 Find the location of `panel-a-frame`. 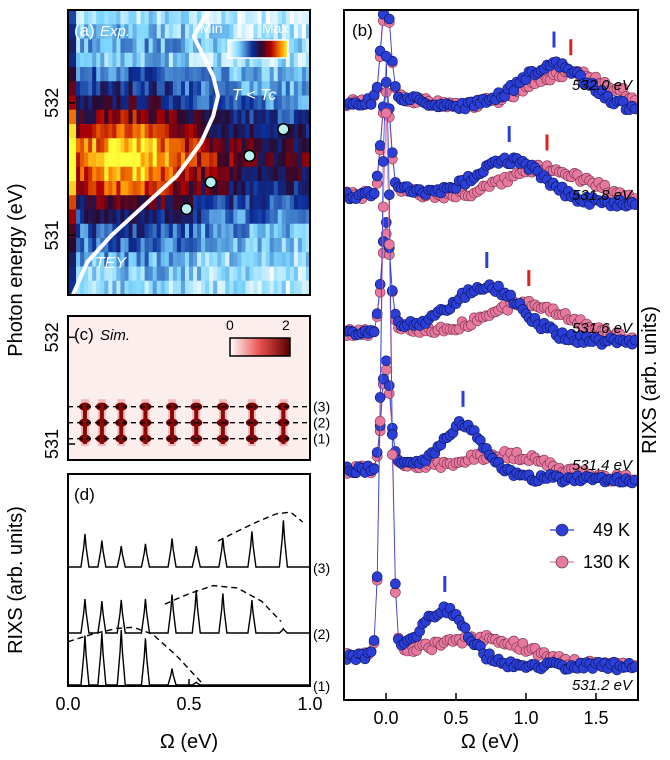

panel-a-frame is located at coordinates (189, 152).